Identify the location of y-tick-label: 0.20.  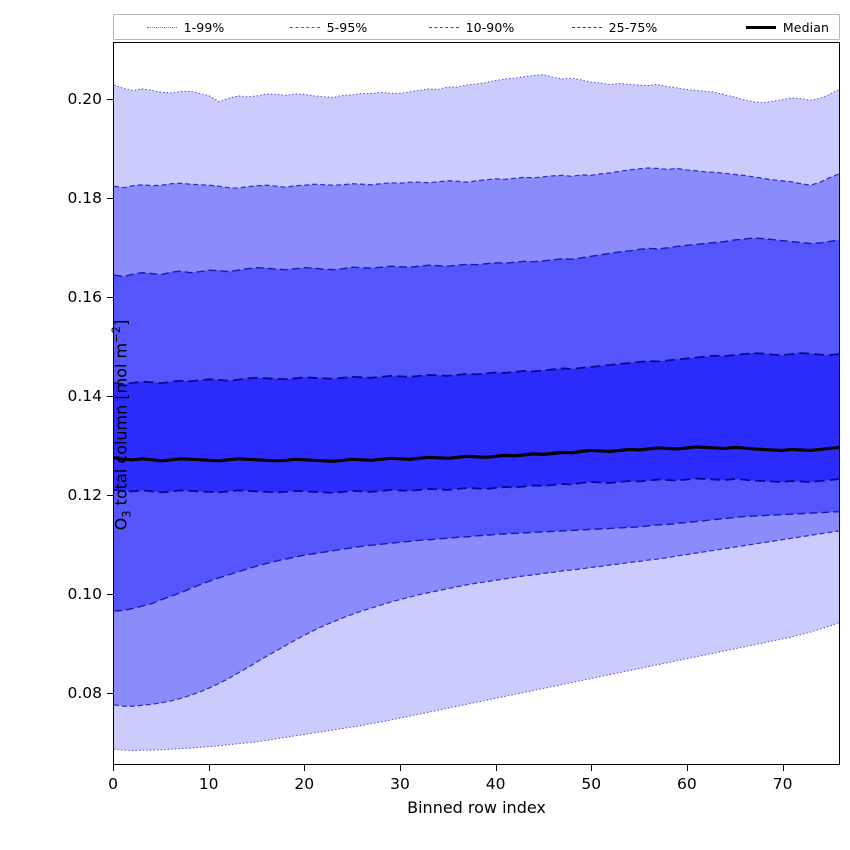
(84, 98).